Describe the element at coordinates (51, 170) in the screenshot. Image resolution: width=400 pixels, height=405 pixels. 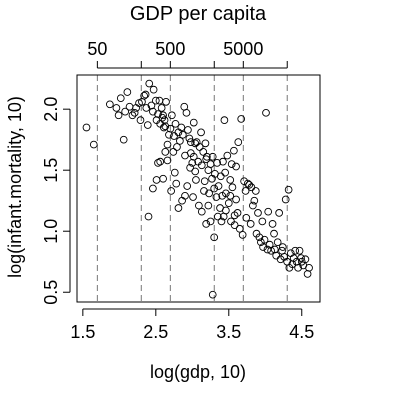
I see `y-tick-label: 1.5` at that location.